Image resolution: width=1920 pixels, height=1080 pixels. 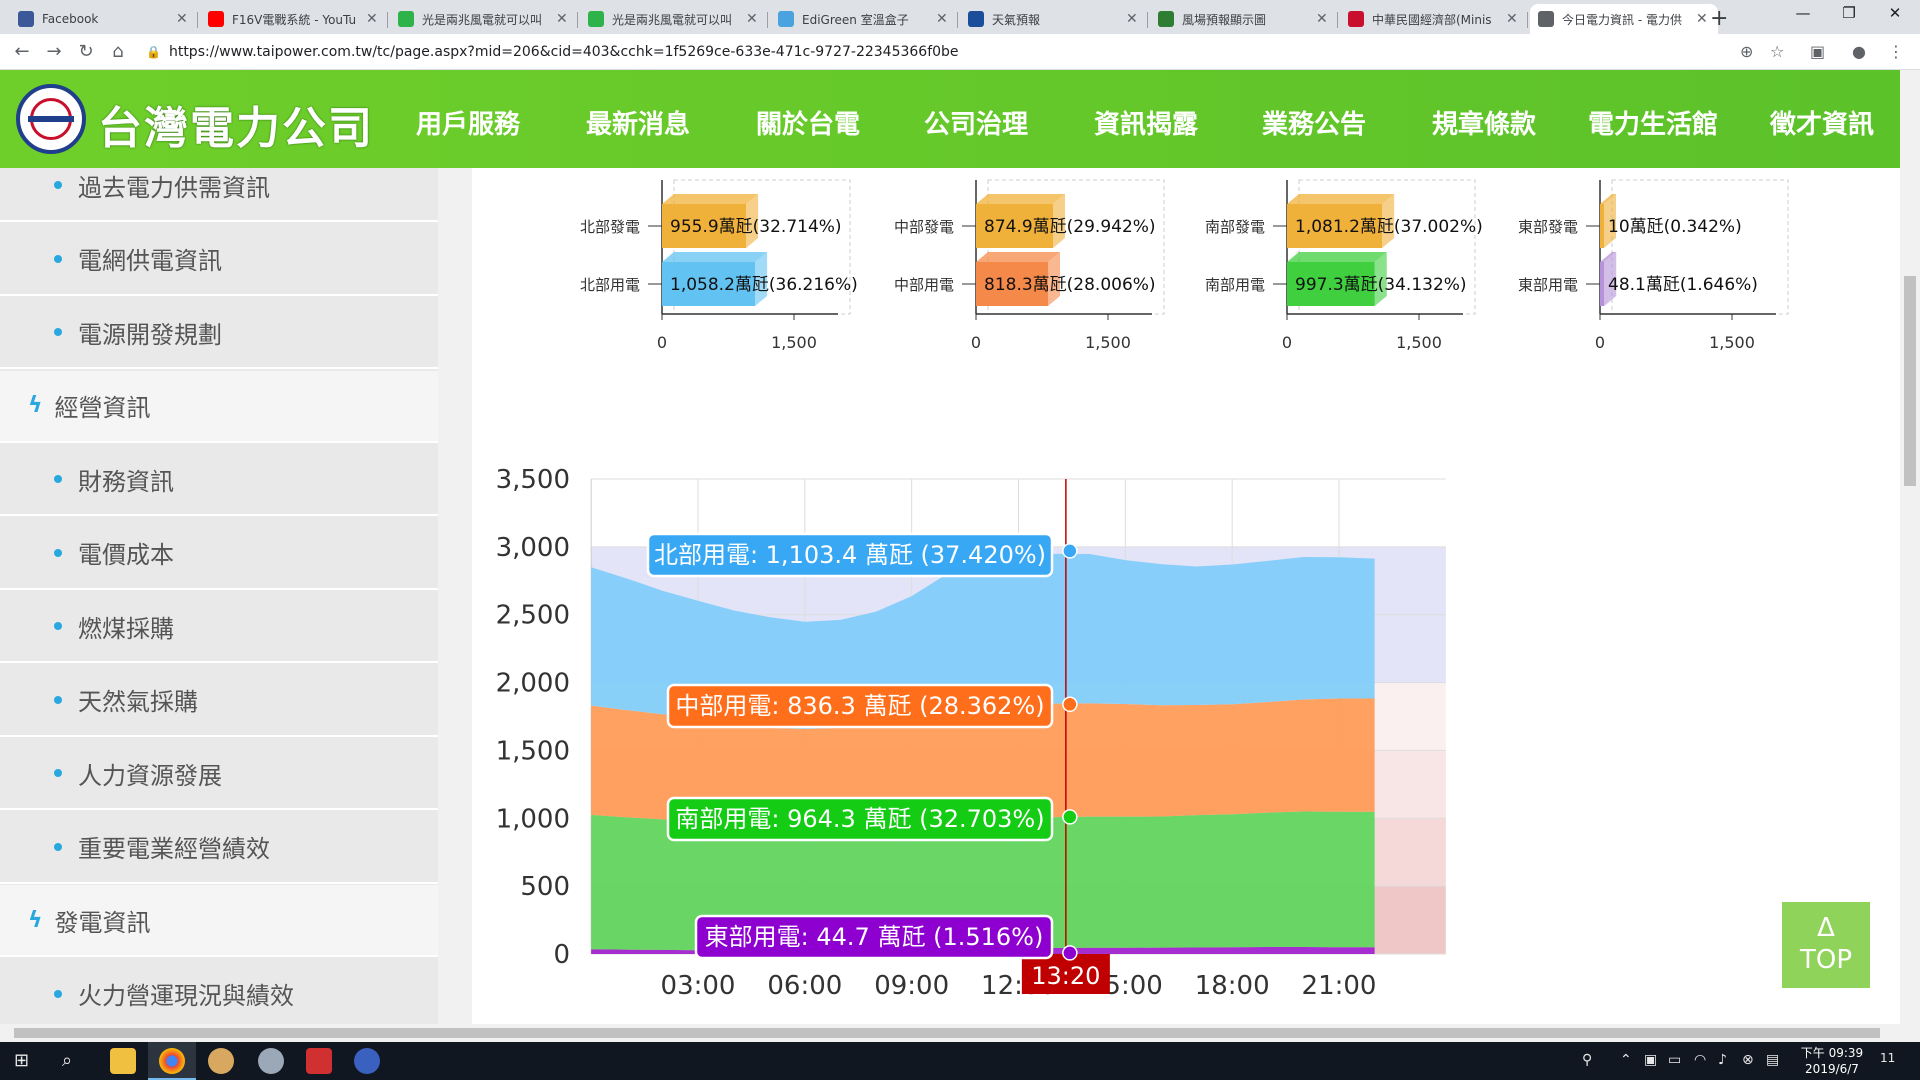 What do you see at coordinates (219, 195) in the screenshot?
I see `sidebar-item: 過去電力供需資訊` at bounding box center [219, 195].